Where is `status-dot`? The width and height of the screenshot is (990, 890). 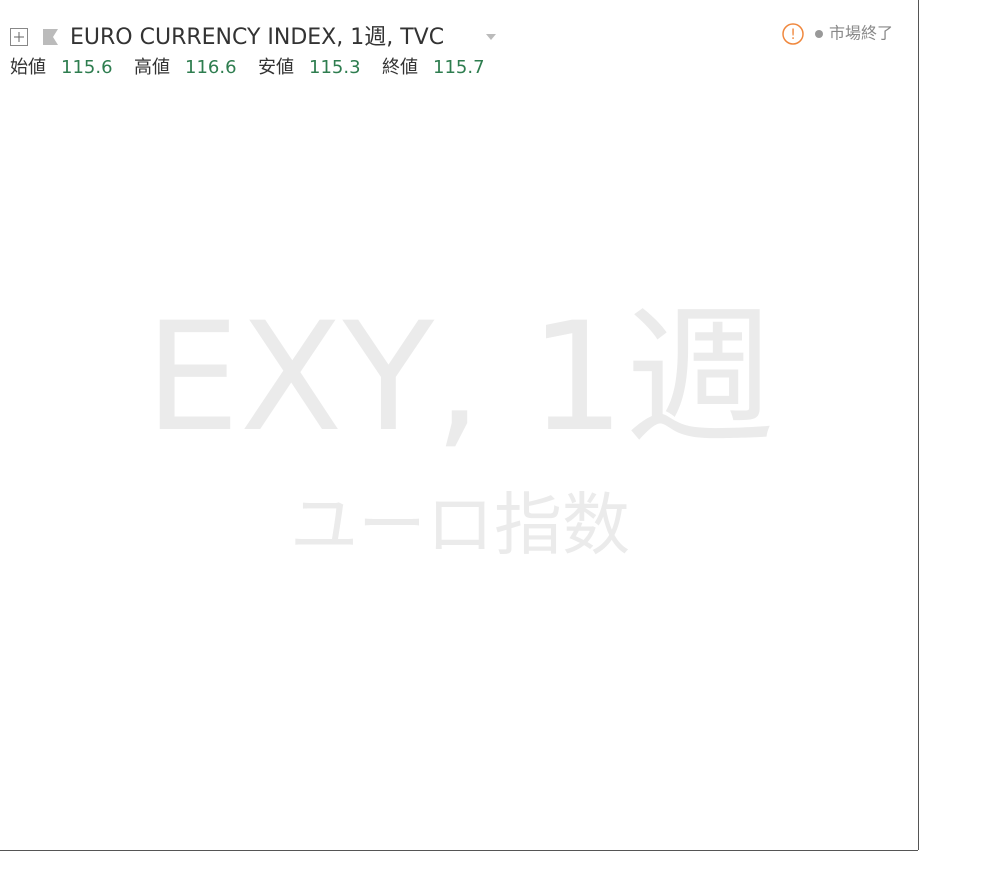
status-dot is located at coordinates (819, 34).